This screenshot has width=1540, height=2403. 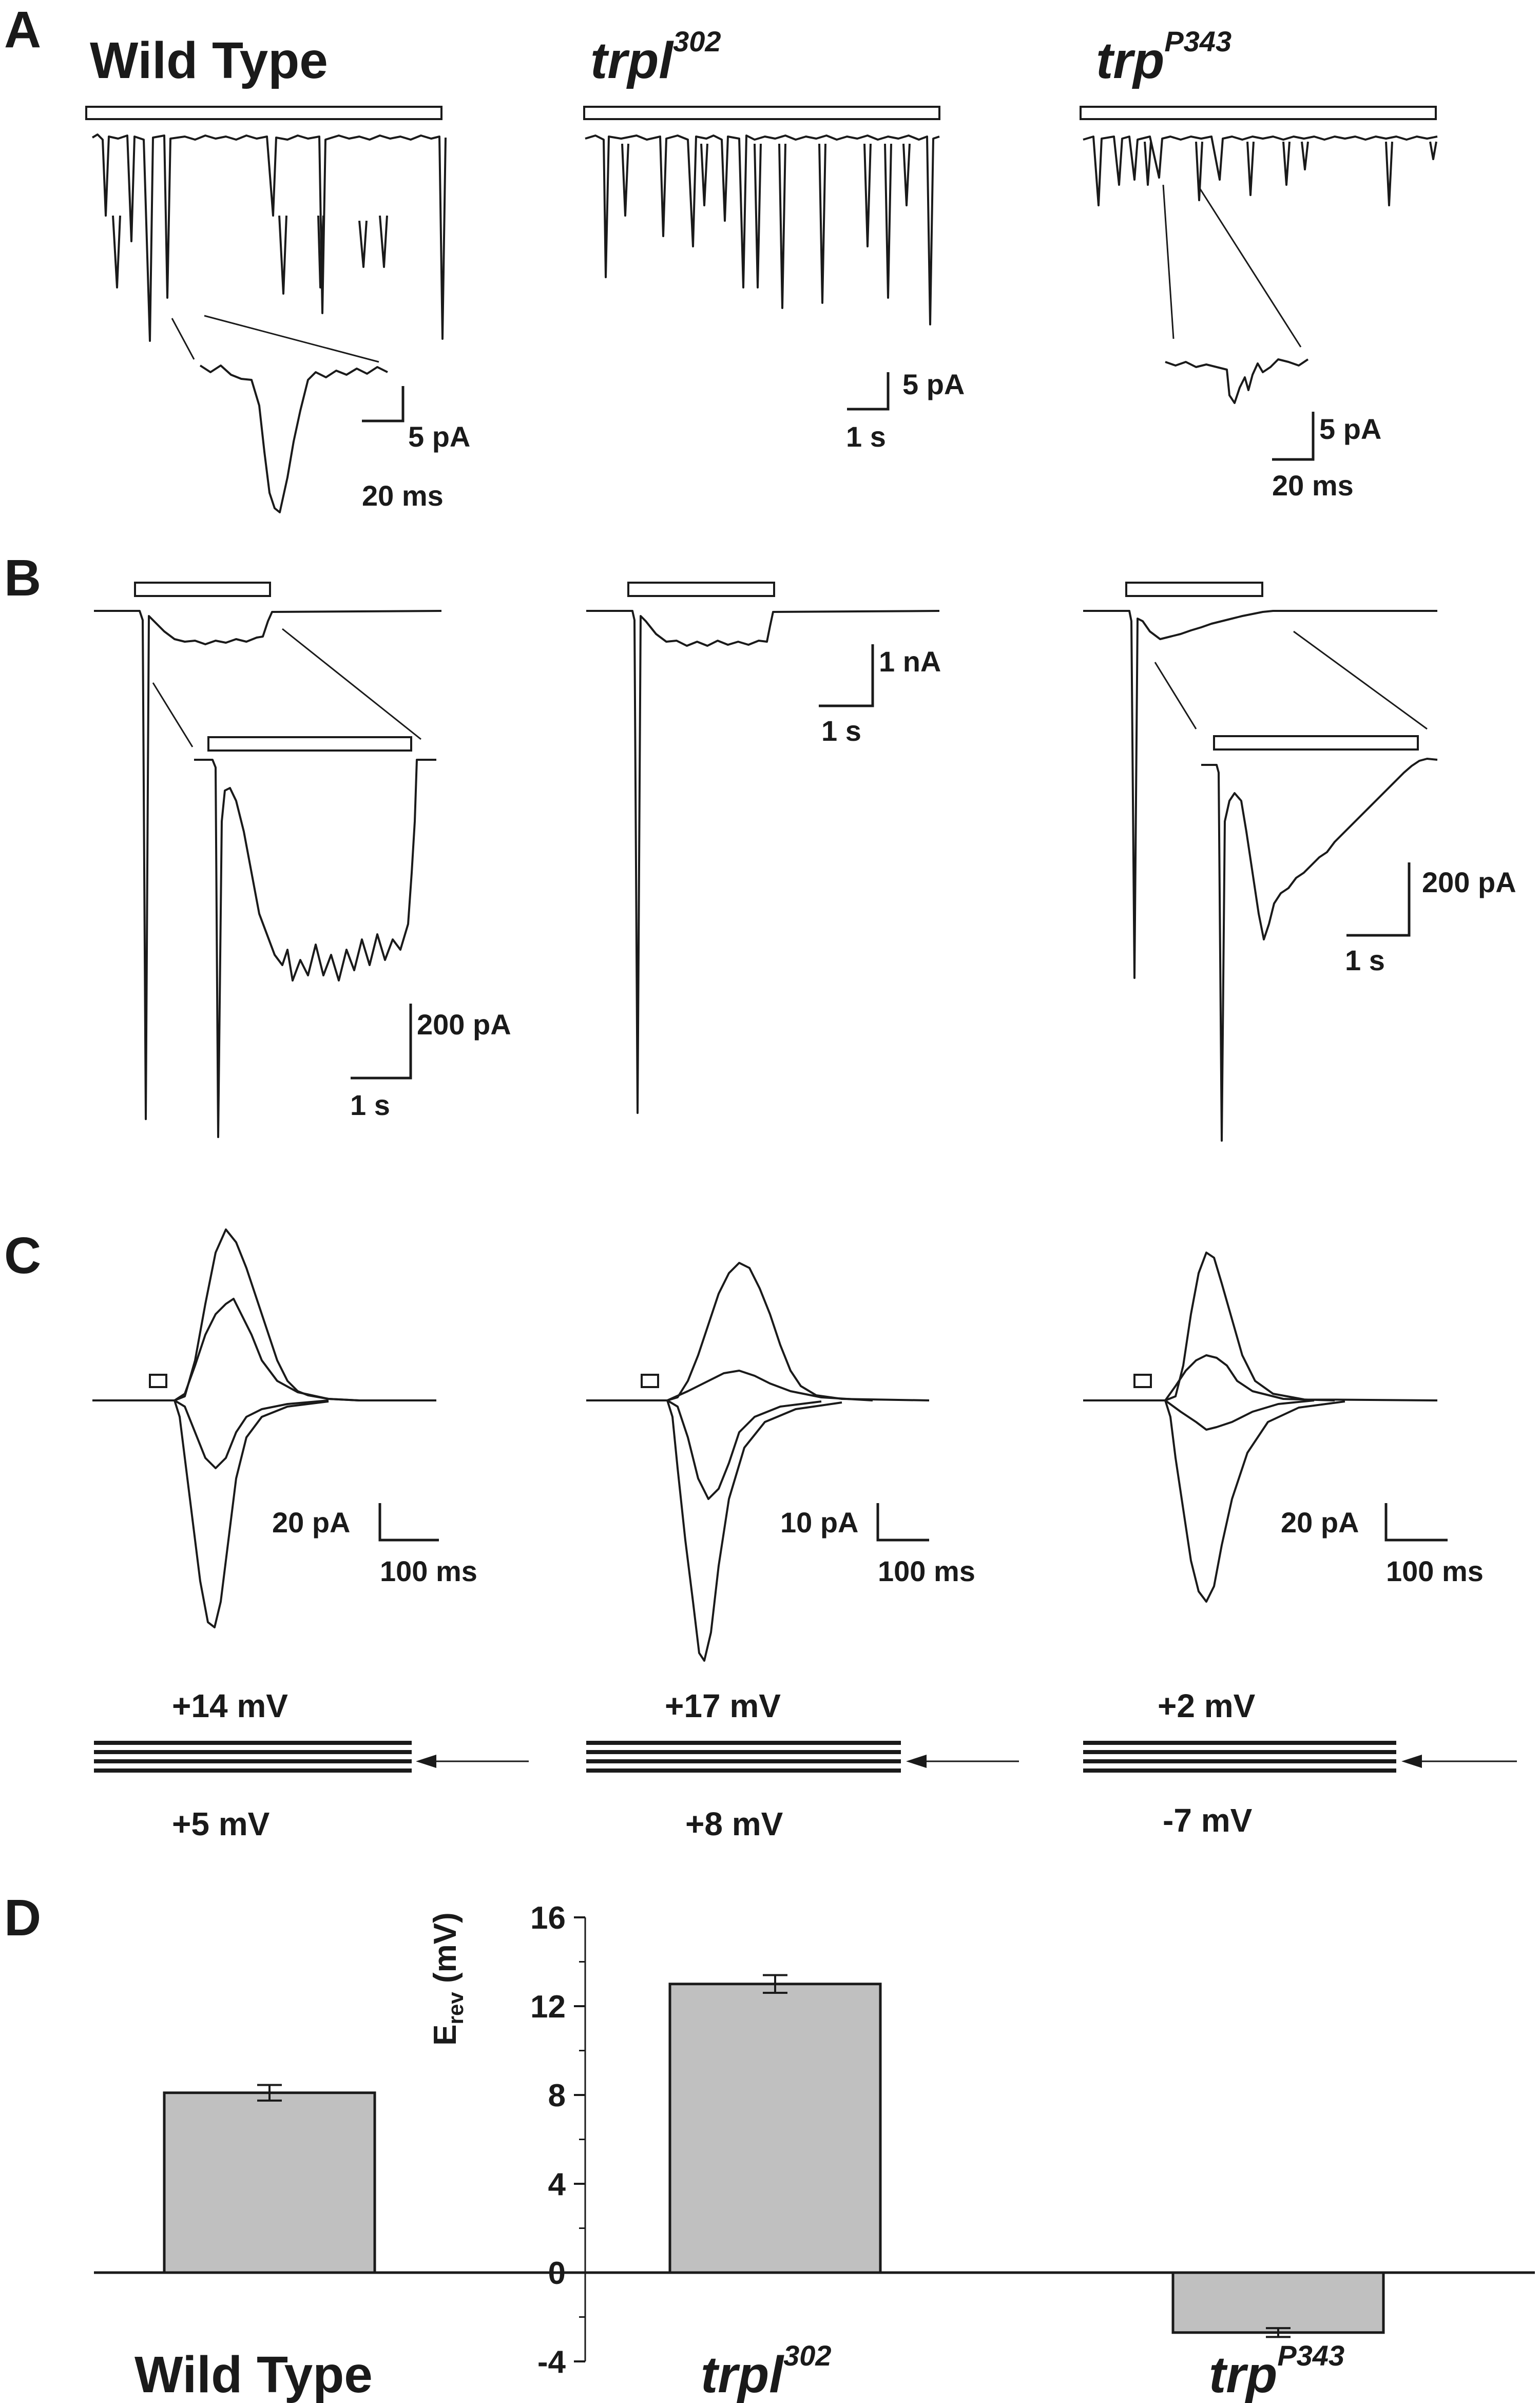 What do you see at coordinates (1350, 429) in the screenshot?
I see `trp-inset-scale-y: 5 pA` at bounding box center [1350, 429].